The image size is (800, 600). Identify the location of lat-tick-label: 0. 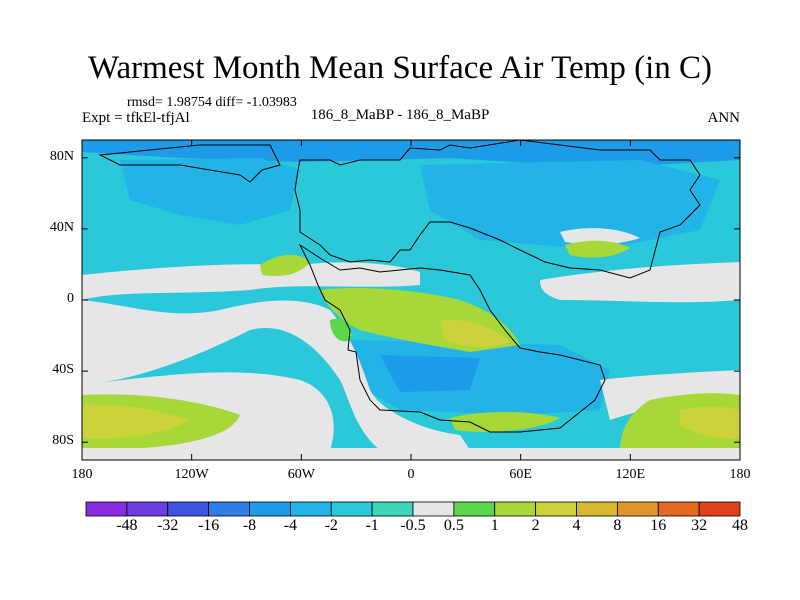
(70, 298).